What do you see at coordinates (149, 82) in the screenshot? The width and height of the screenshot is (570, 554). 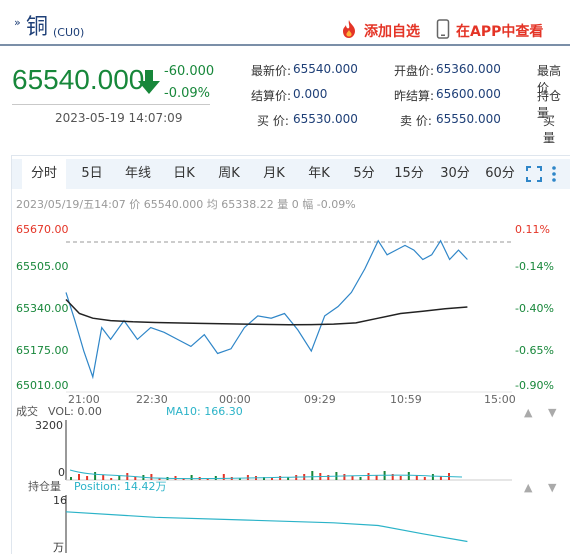 I see `arrow-down-icon` at bounding box center [149, 82].